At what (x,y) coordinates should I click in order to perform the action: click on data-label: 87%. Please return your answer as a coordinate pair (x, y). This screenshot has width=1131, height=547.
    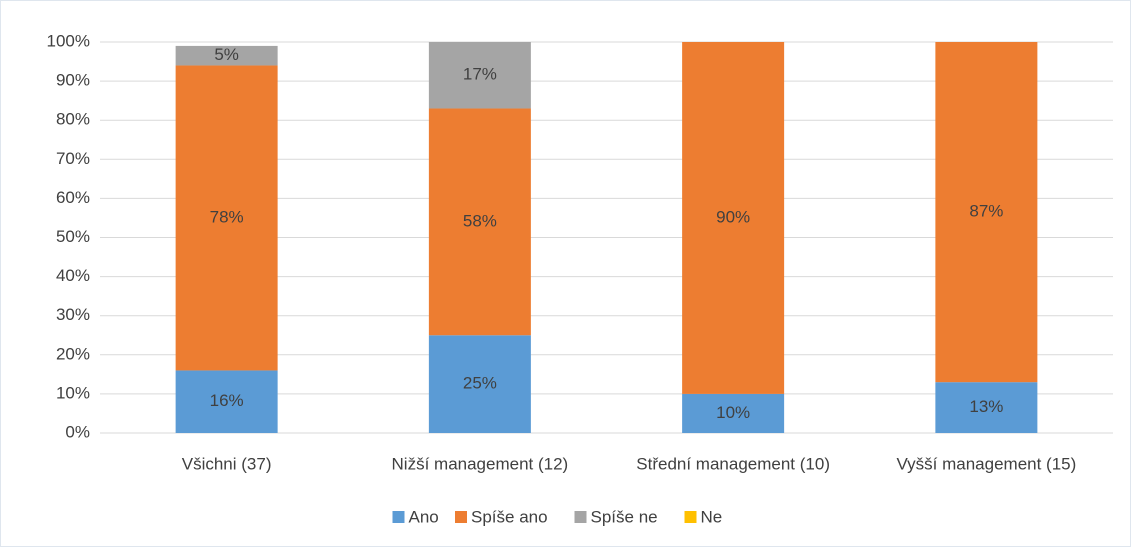
    Looking at the image, I should click on (986, 211).